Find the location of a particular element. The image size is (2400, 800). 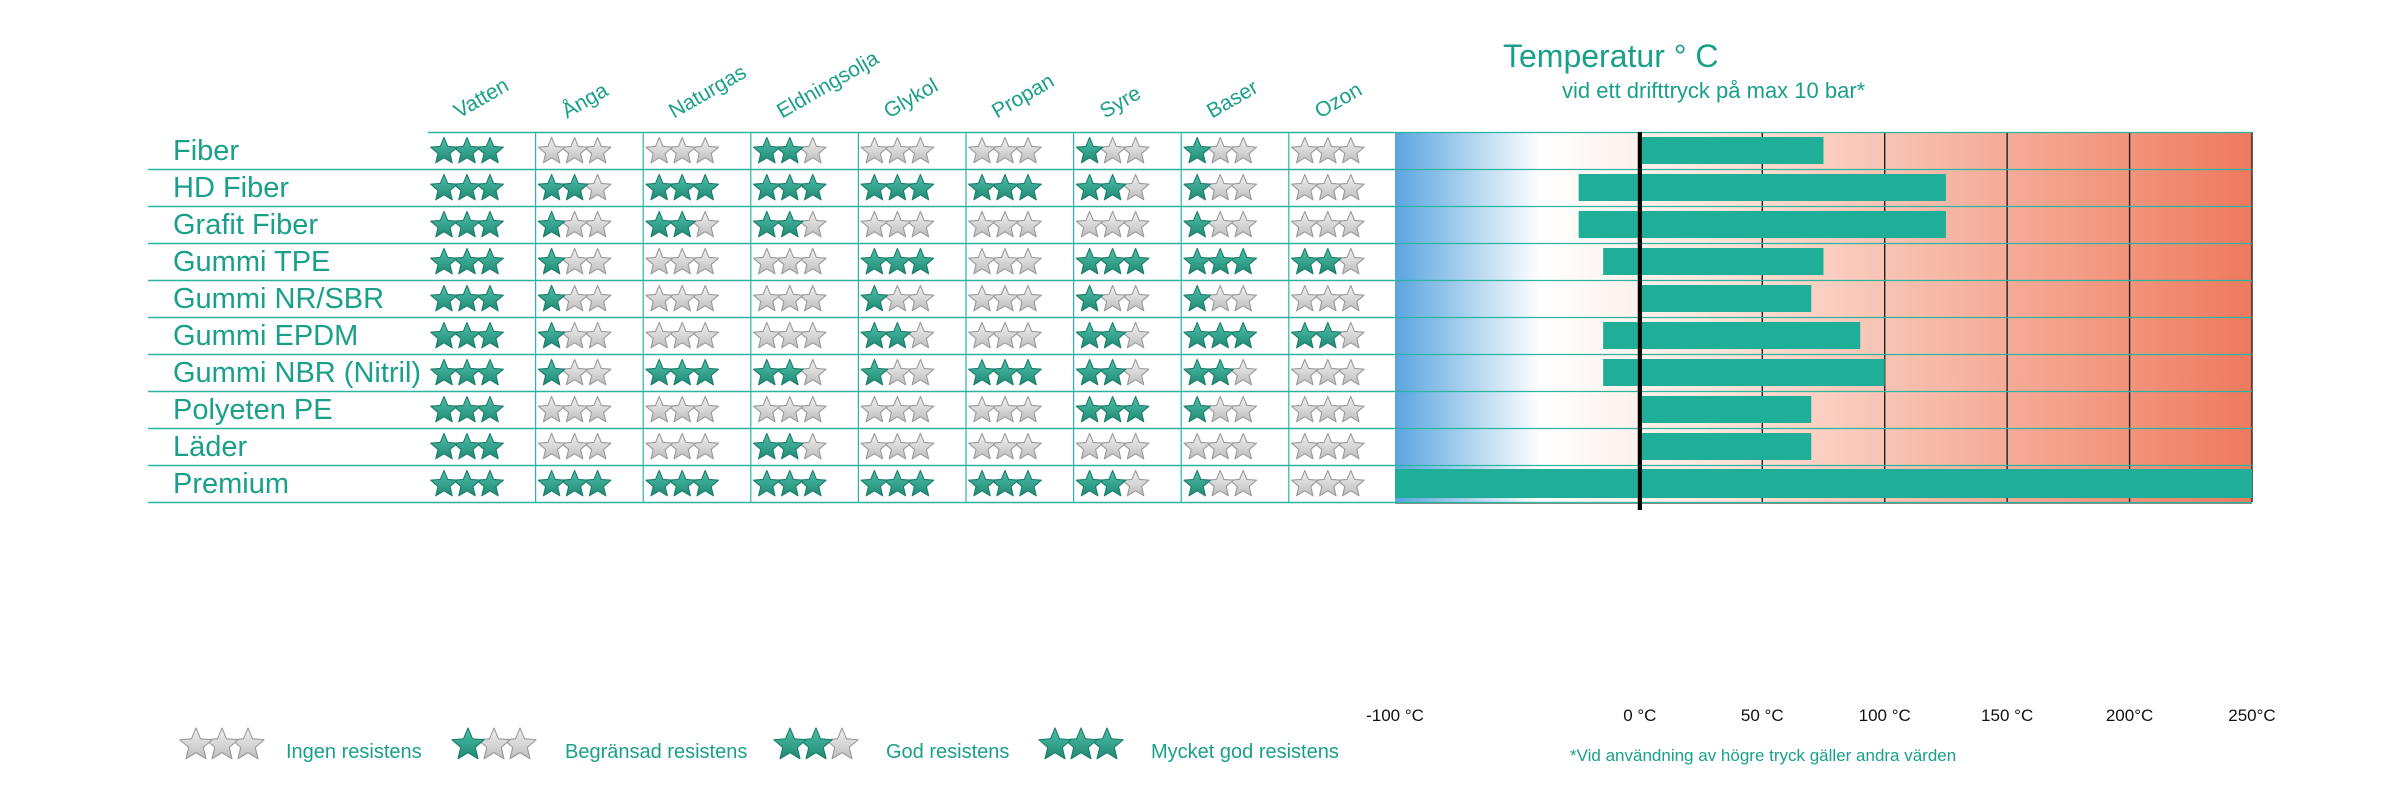

chart-subtitle: vid ett drifttryck på max 10 bar* is located at coordinates (1714, 90).